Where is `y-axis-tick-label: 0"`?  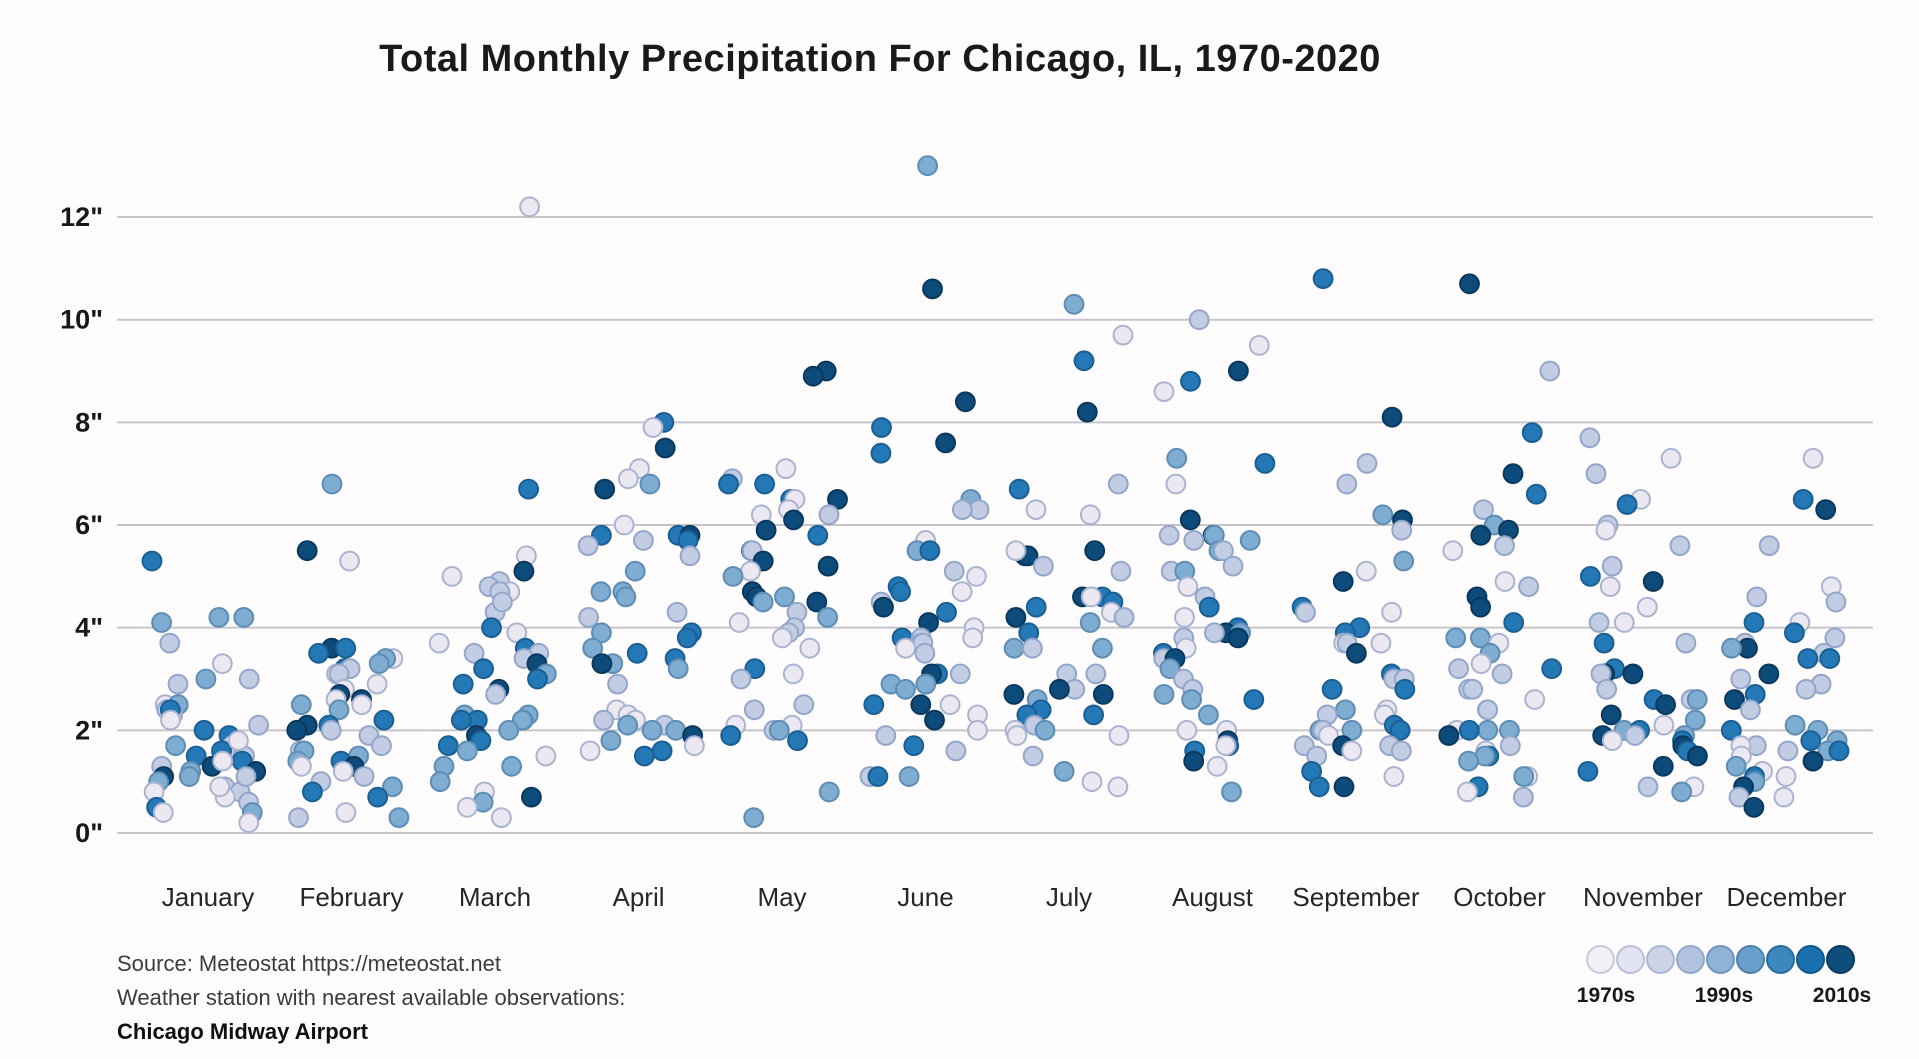 y-axis-tick-label: 0" is located at coordinates (89, 833).